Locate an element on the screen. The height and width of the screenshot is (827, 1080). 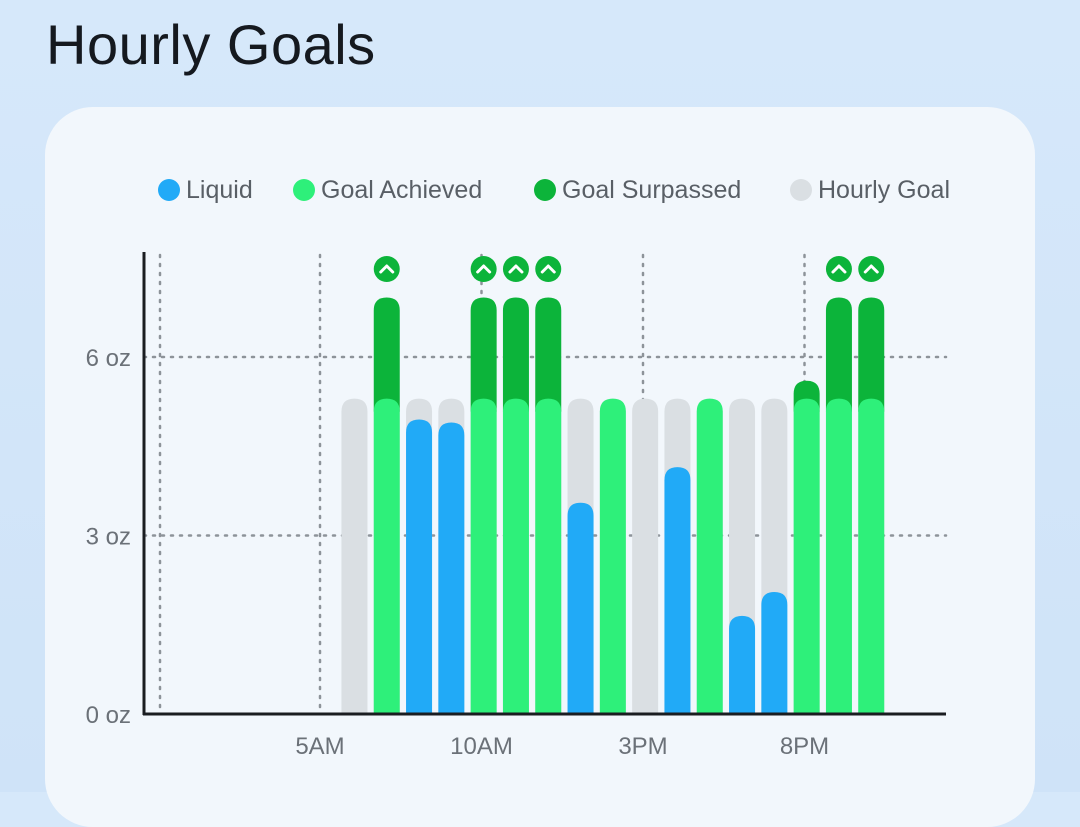
legend-item-liquid: Liquid is located at coordinates (205, 190).